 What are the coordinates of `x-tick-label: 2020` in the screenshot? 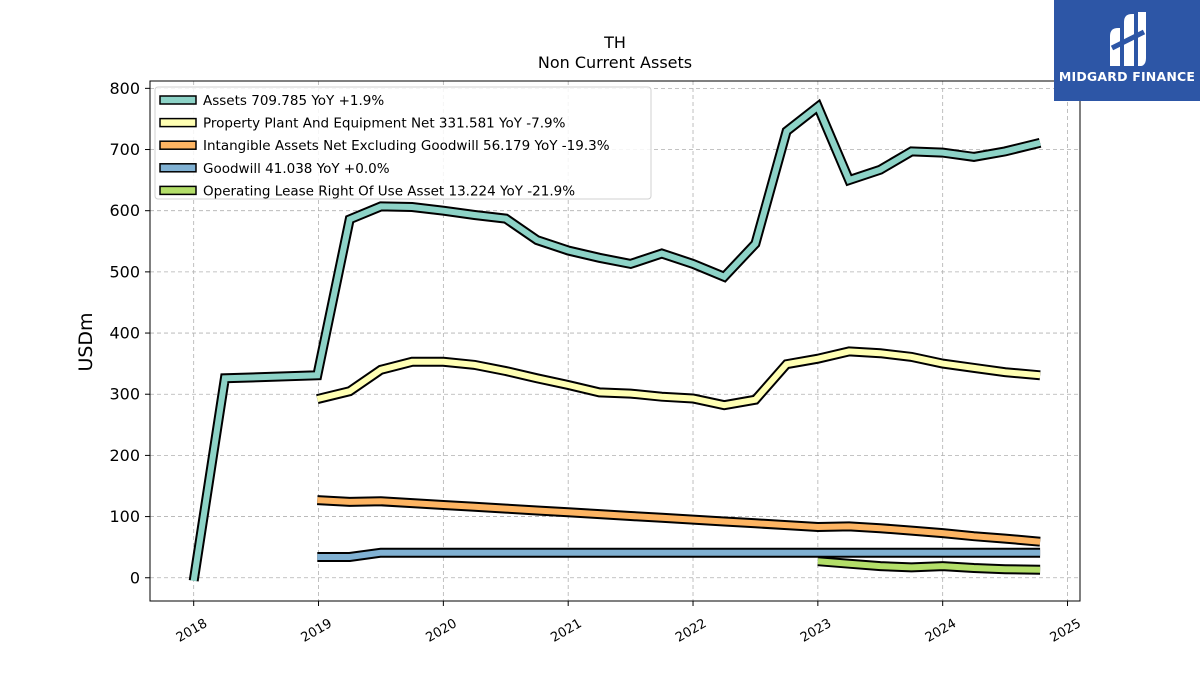 It's located at (442, 631).